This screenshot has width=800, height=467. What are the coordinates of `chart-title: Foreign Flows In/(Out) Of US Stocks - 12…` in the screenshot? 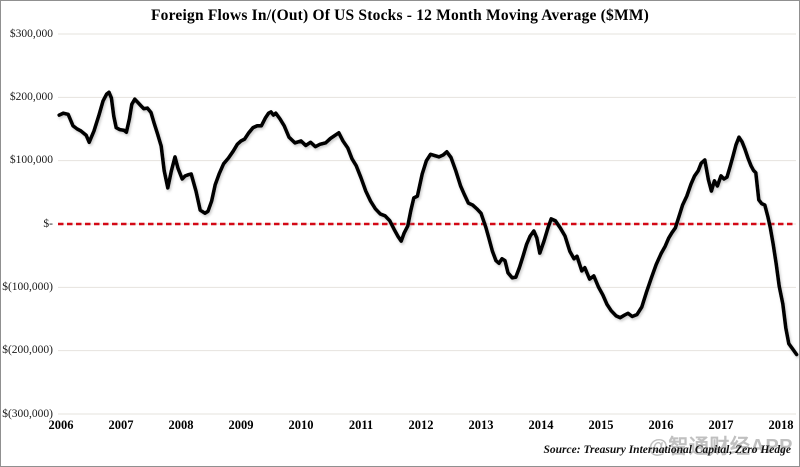 It's located at (400, 15).